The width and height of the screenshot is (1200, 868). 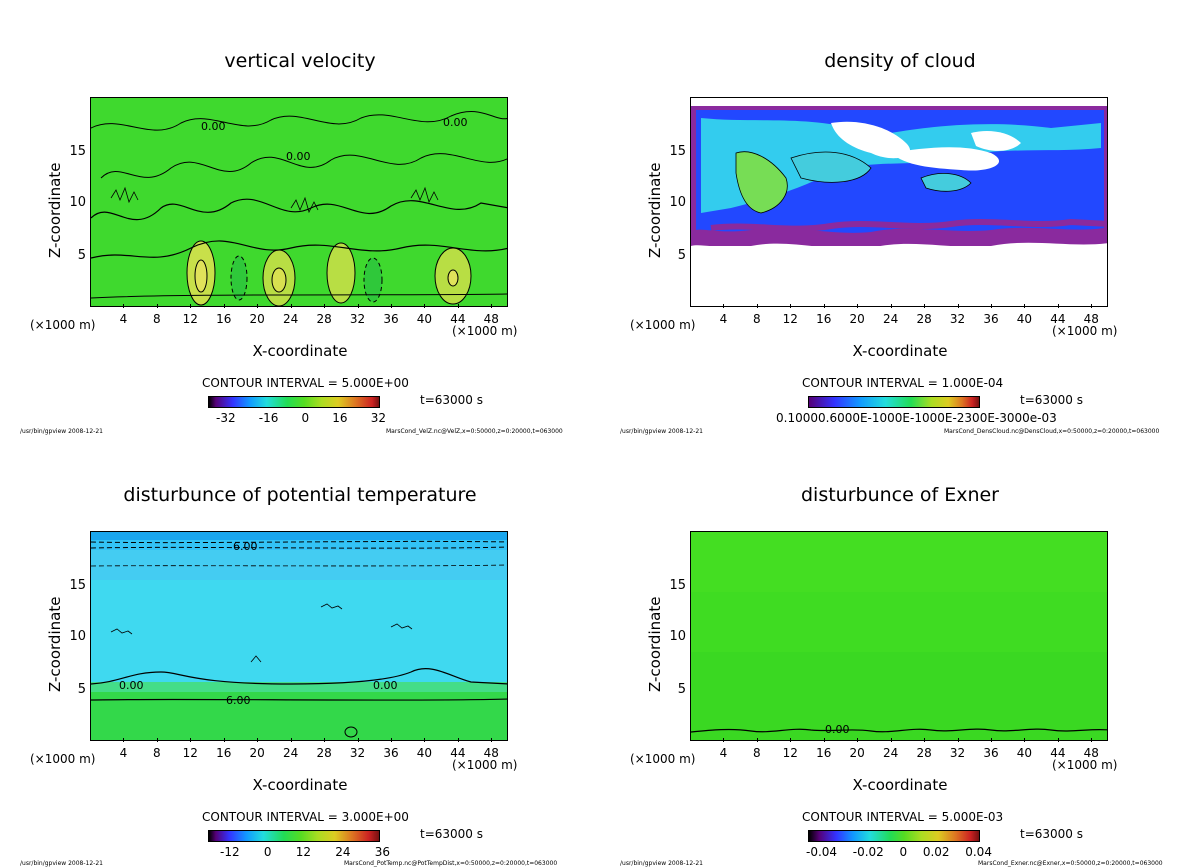 I want to click on y-tick: 10, so click(x=77, y=202).